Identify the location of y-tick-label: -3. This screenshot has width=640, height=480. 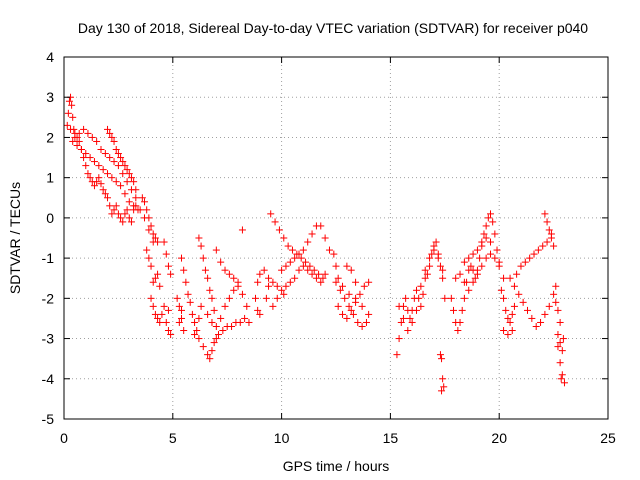
(48, 339).